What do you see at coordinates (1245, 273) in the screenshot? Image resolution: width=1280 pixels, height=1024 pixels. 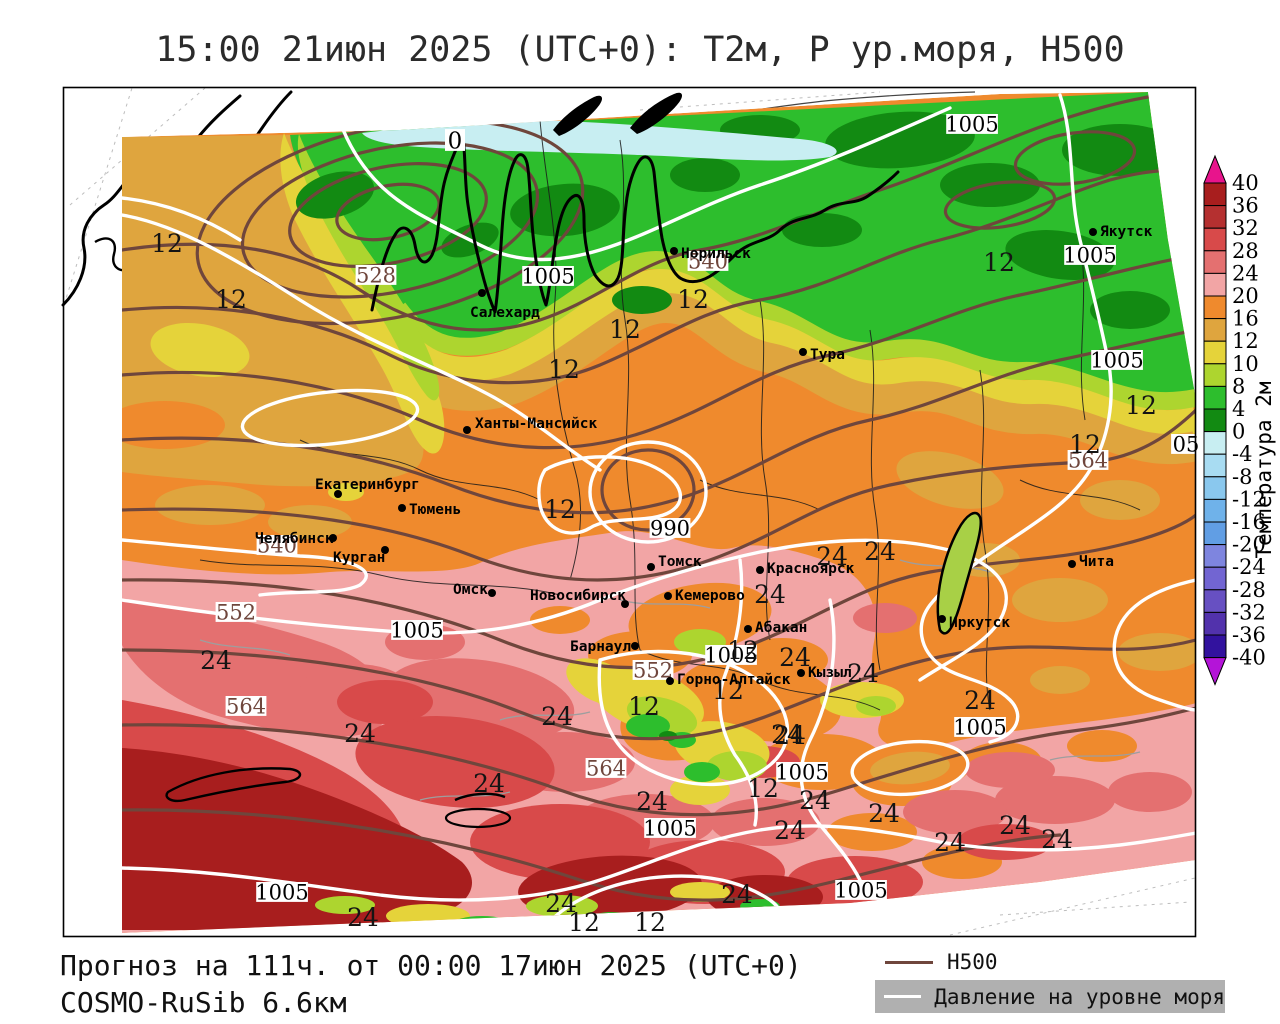 I see `colorbar-tick-label: 24` at bounding box center [1245, 273].